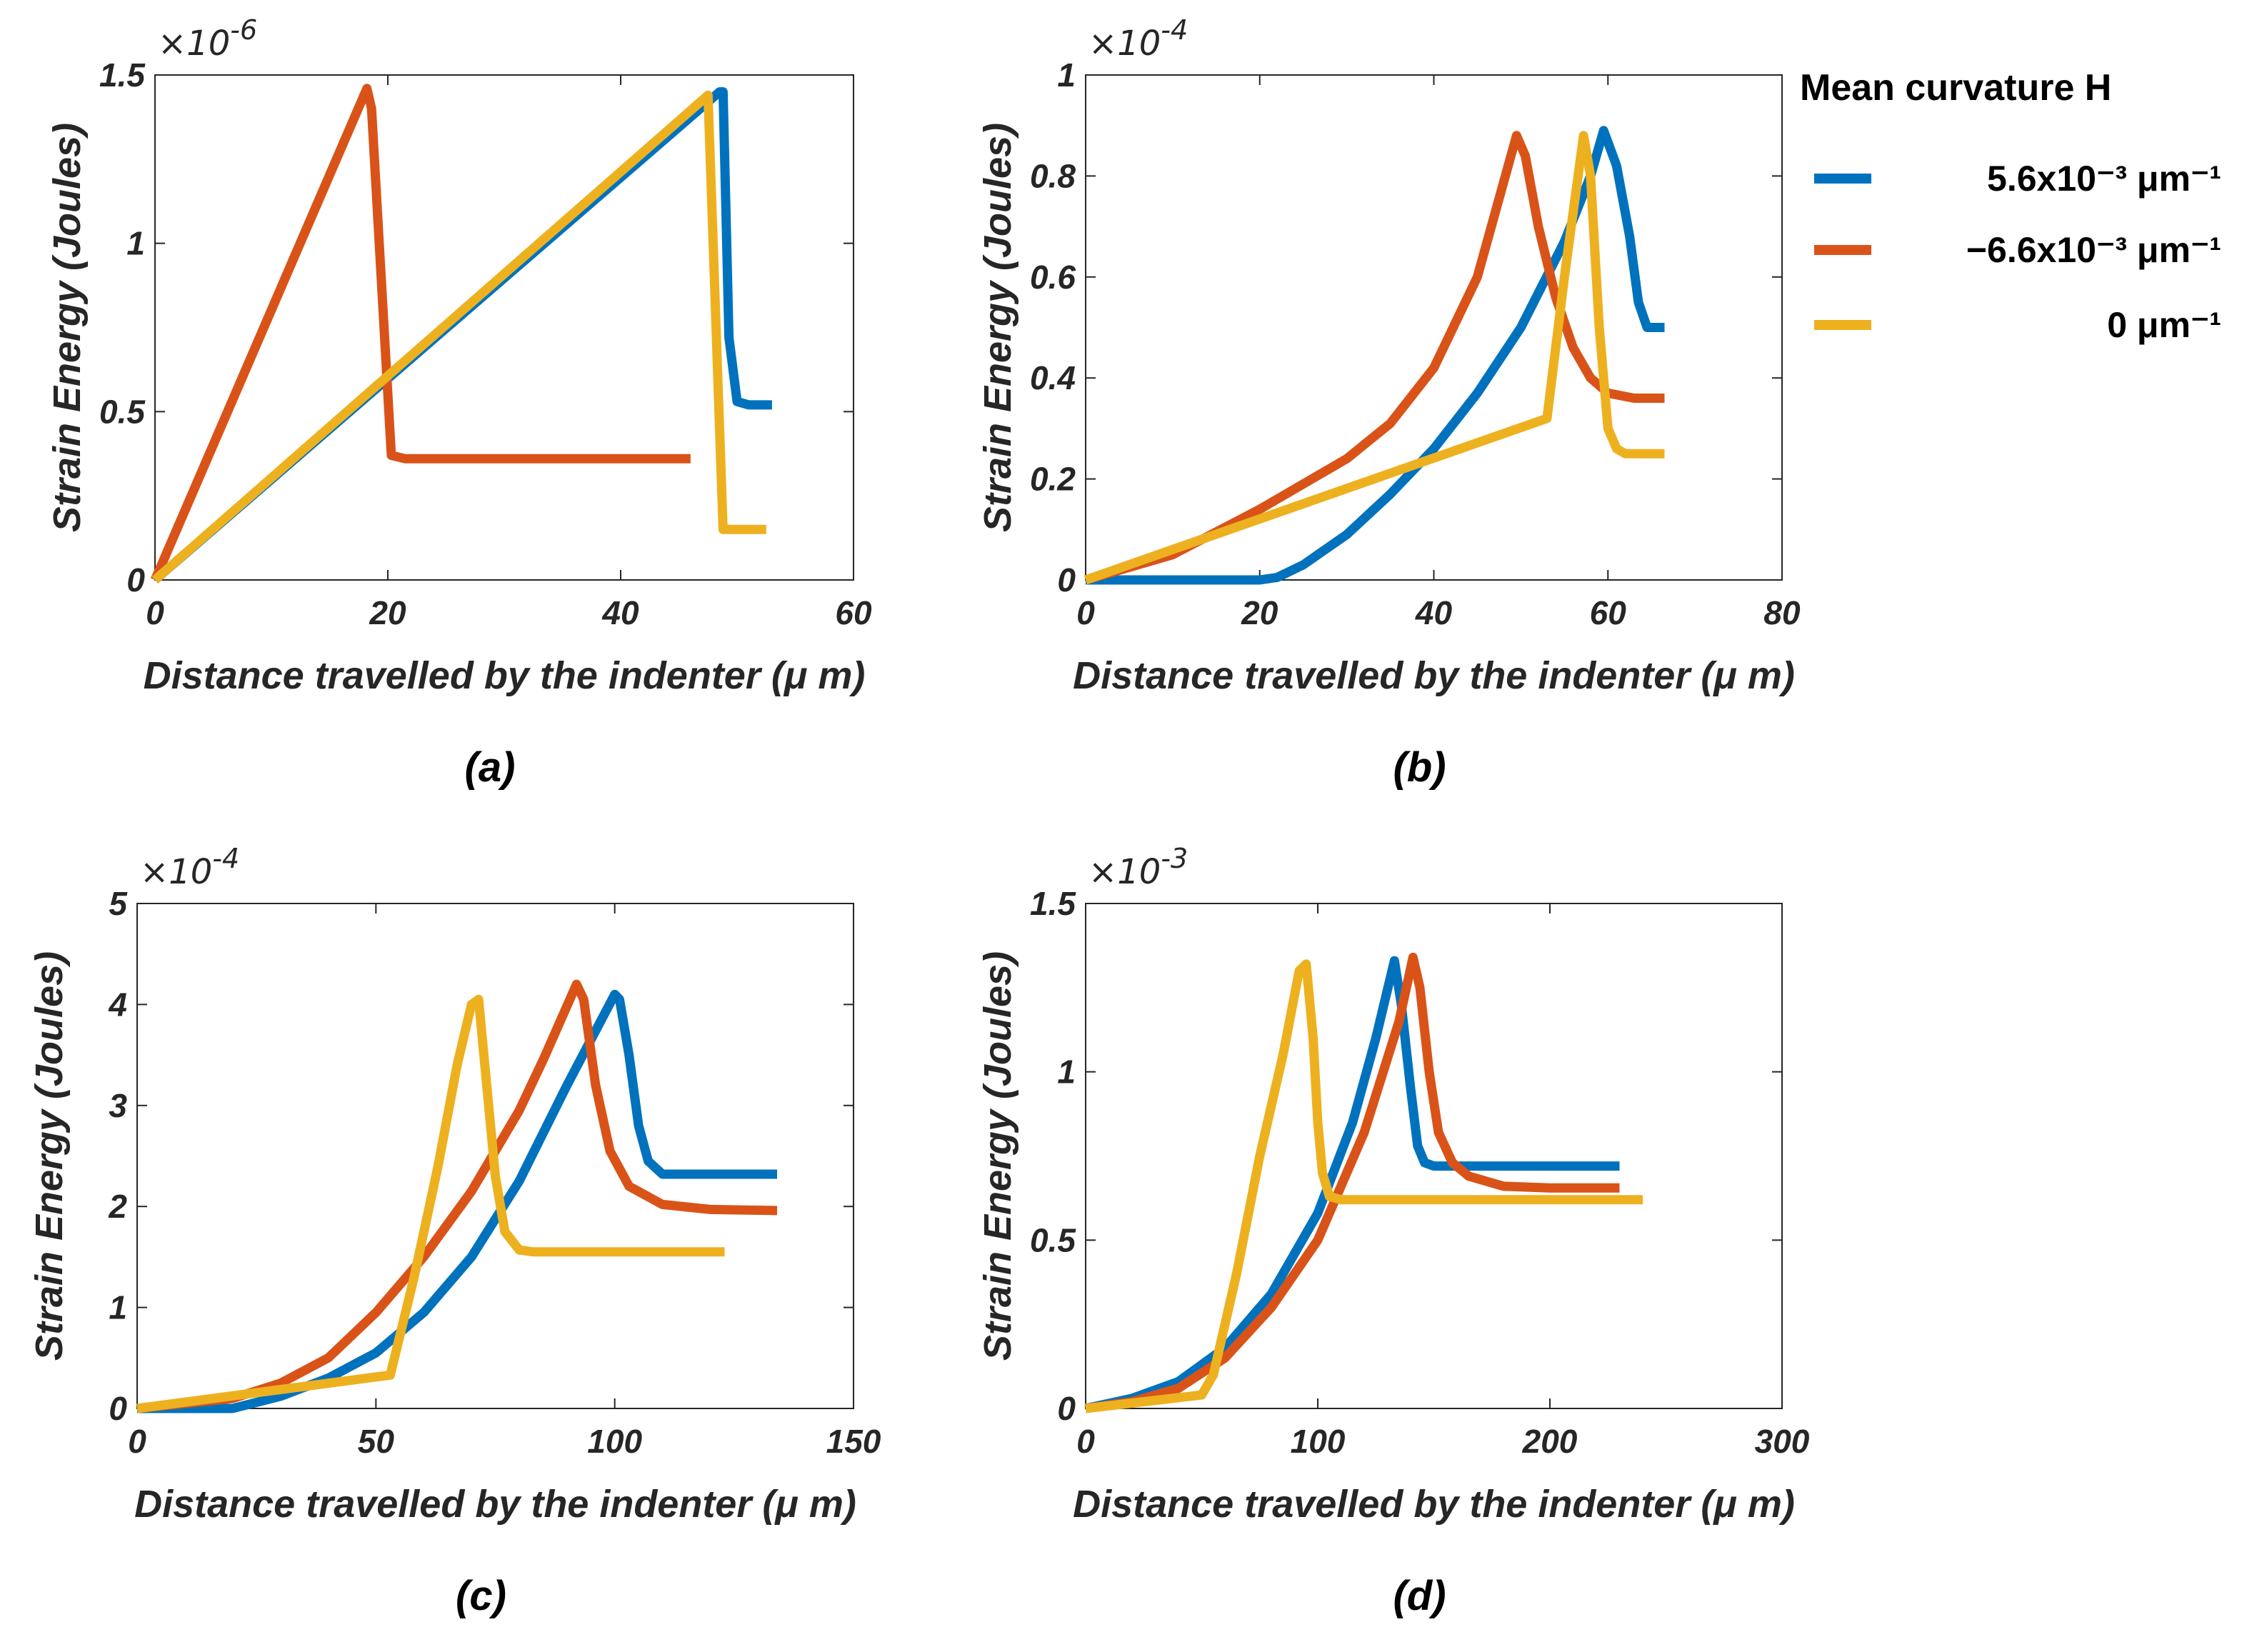 The width and height of the screenshot is (2242, 1652). What do you see at coordinates (1174, 859) in the screenshot?
I see `axis-multiplier-exponent: -3` at bounding box center [1174, 859].